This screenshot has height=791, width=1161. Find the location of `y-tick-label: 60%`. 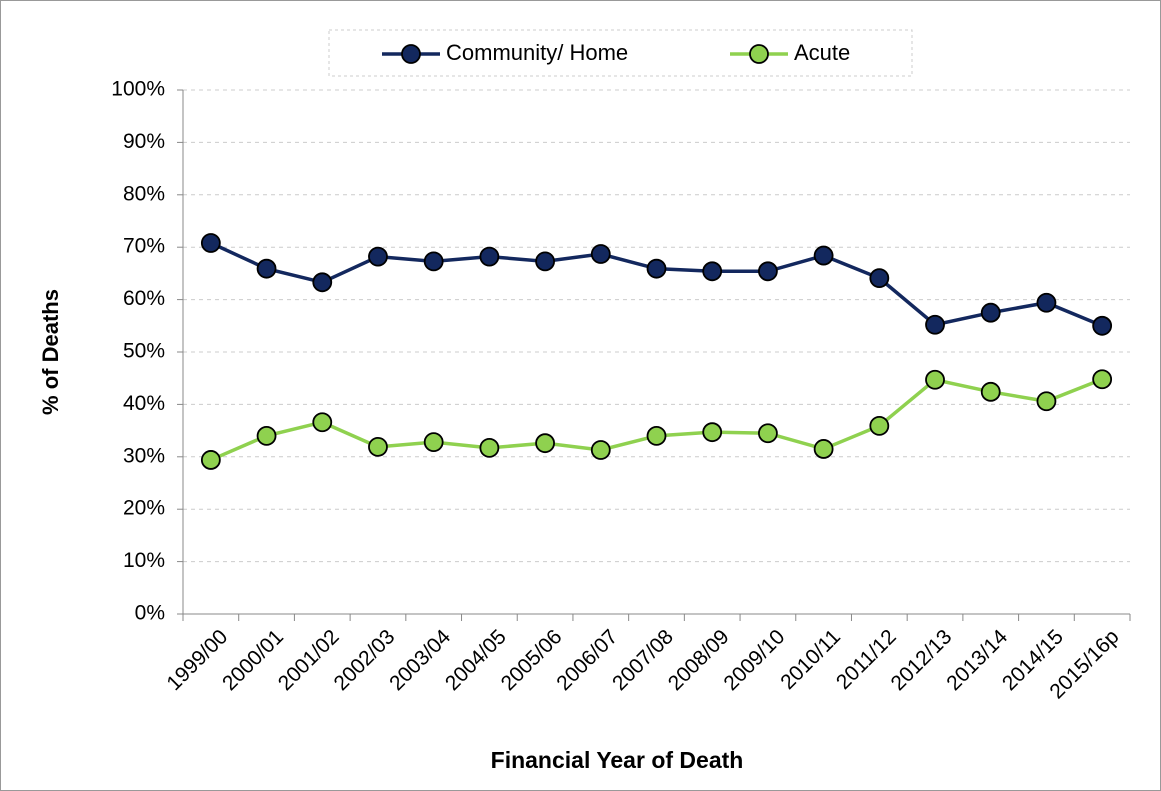

y-tick-label: 60% is located at coordinates (144, 298).